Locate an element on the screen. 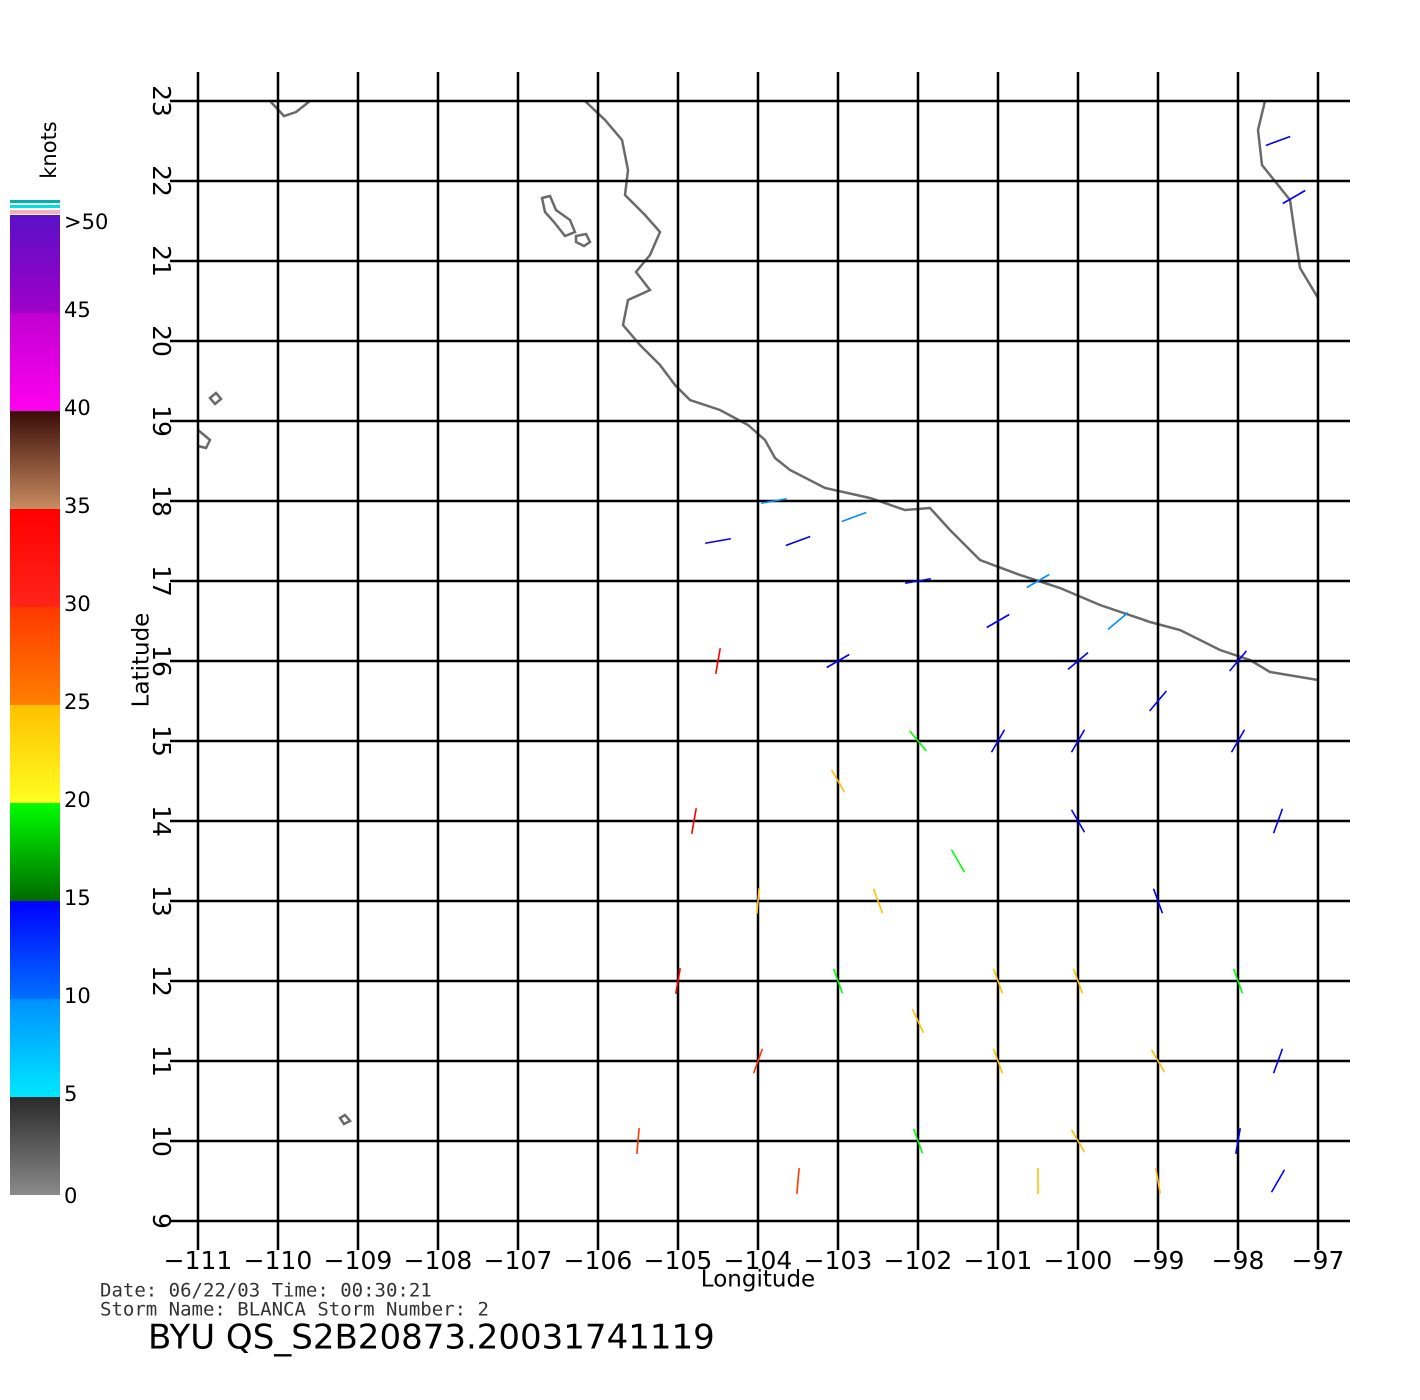  x-tick-label: −102 is located at coordinates (918, 1260).